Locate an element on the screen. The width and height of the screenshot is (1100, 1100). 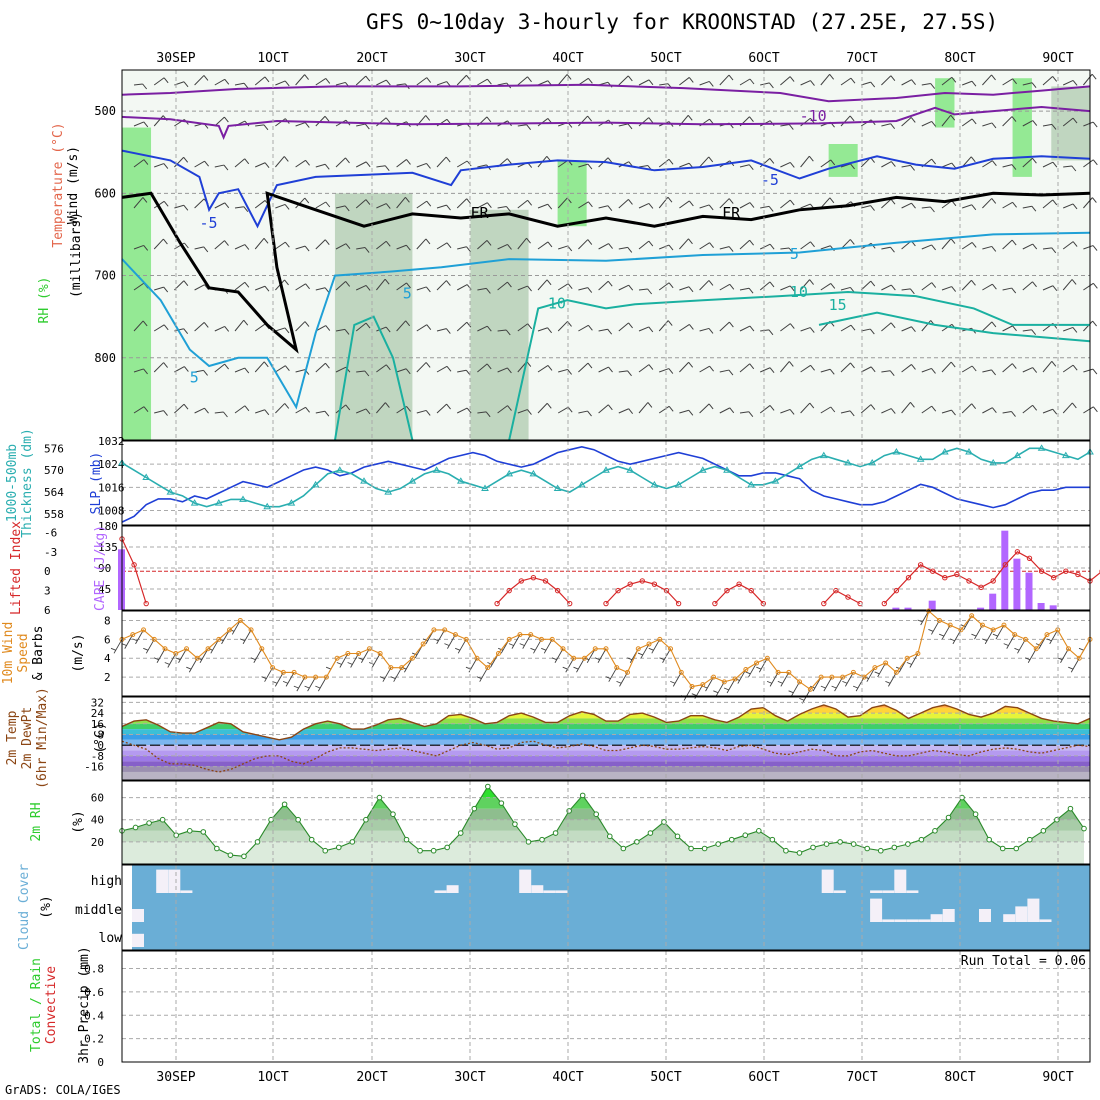
date-label-top: 5OCT is located at coordinates (665, 58).